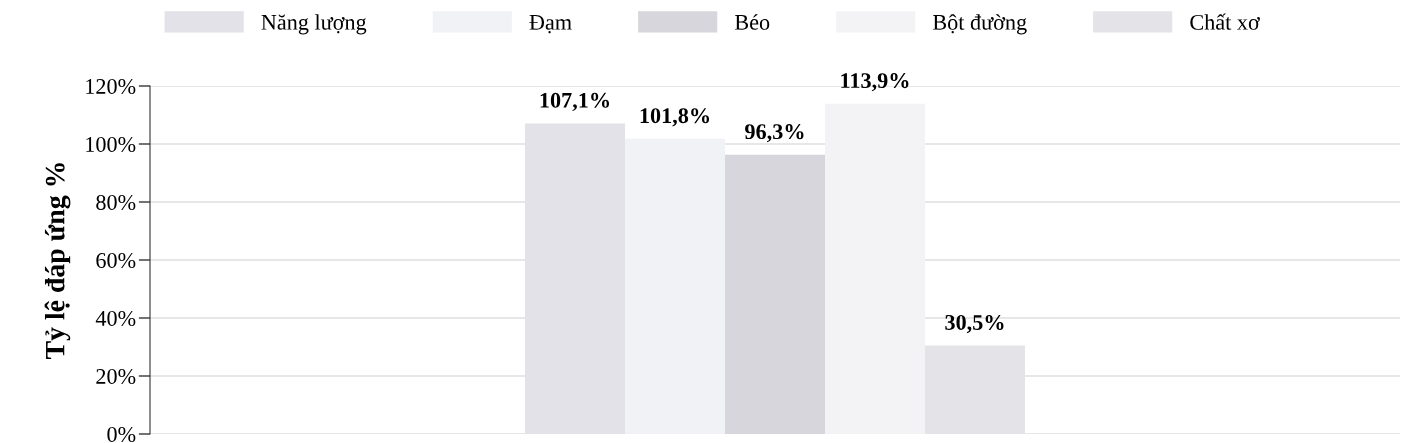 Image resolution: width=1406 pixels, height=443 pixels. I want to click on data-label: 113,9%, so click(875, 82).